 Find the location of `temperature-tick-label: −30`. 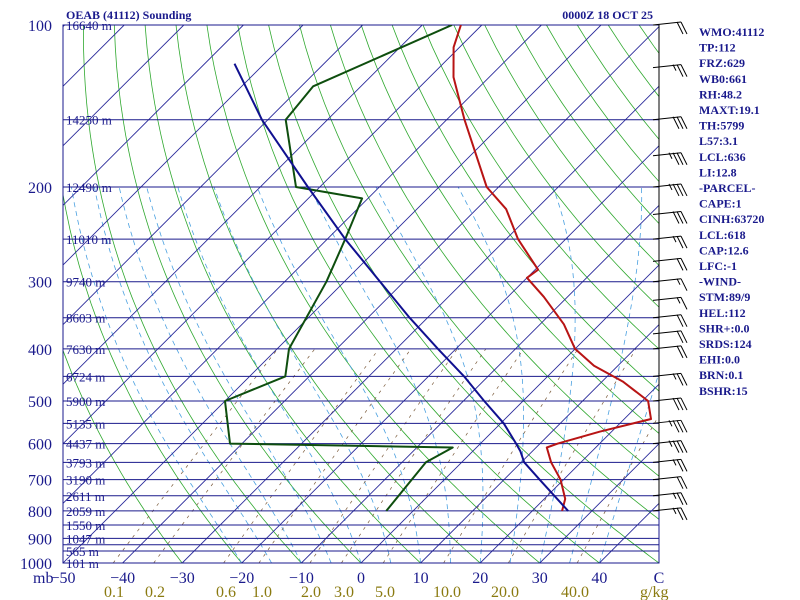

temperature-tick-label: −30 is located at coordinates (182, 578).